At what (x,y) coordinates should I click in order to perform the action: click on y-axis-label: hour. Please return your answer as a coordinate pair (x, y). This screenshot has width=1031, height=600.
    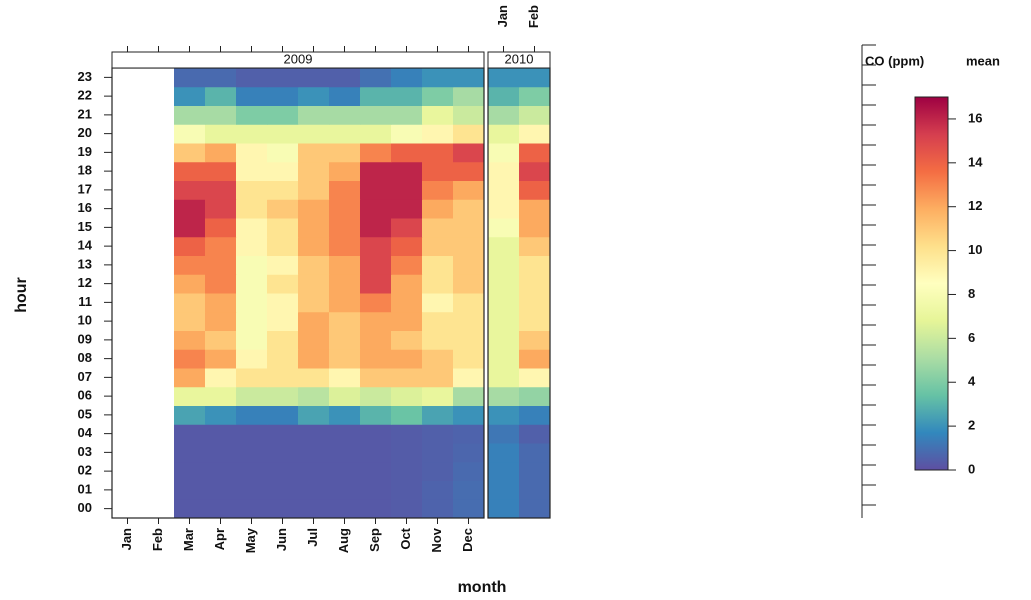
    Looking at the image, I should click on (21, 295).